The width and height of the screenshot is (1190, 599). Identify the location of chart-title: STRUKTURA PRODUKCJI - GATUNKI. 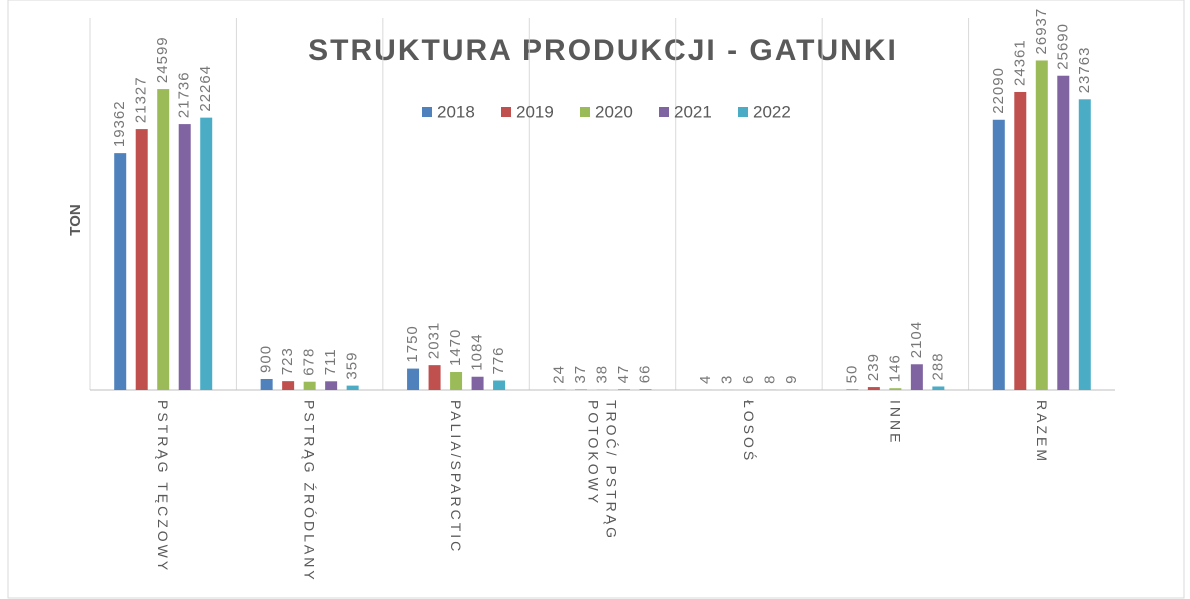
(603, 50).